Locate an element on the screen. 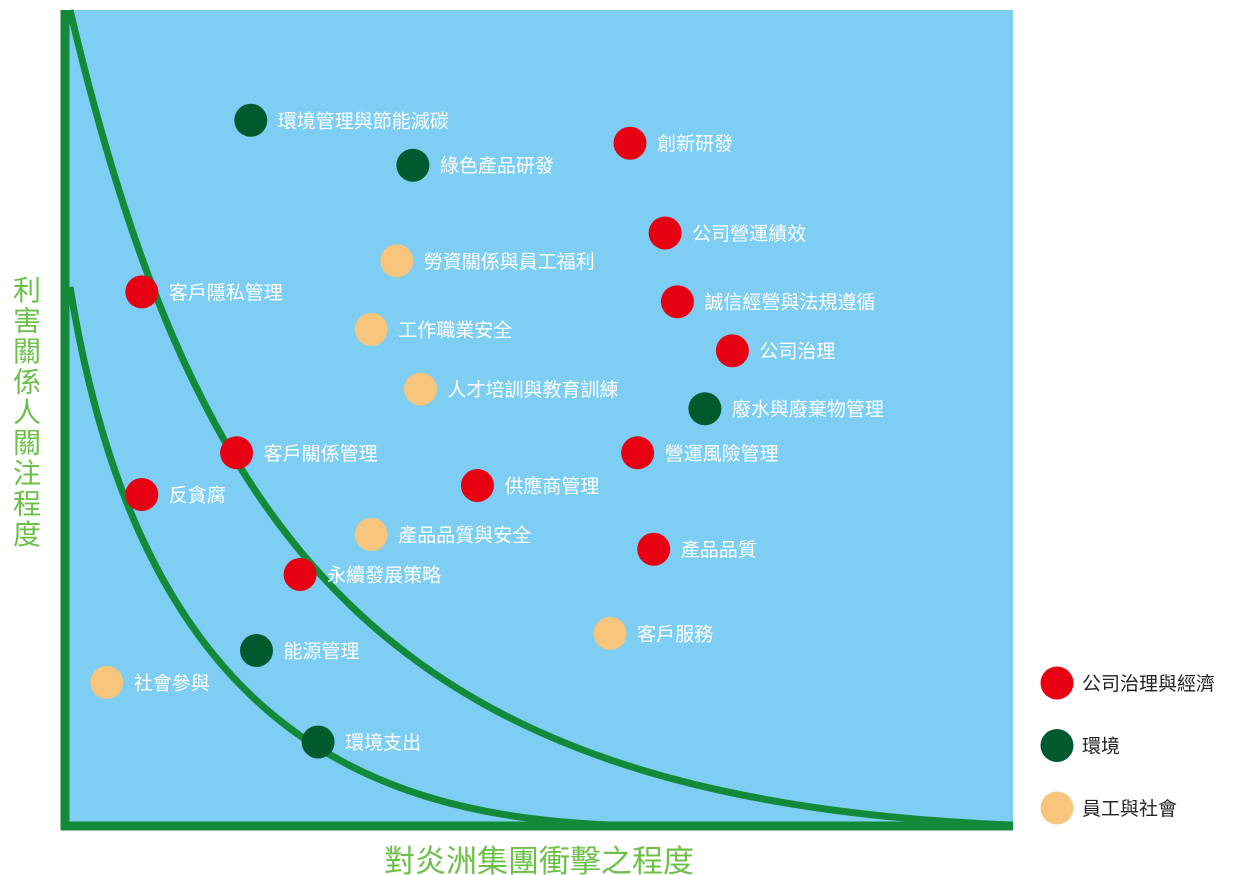 This screenshot has height=875, width=1243. data-point-label: 客戶服務 is located at coordinates (675, 634).